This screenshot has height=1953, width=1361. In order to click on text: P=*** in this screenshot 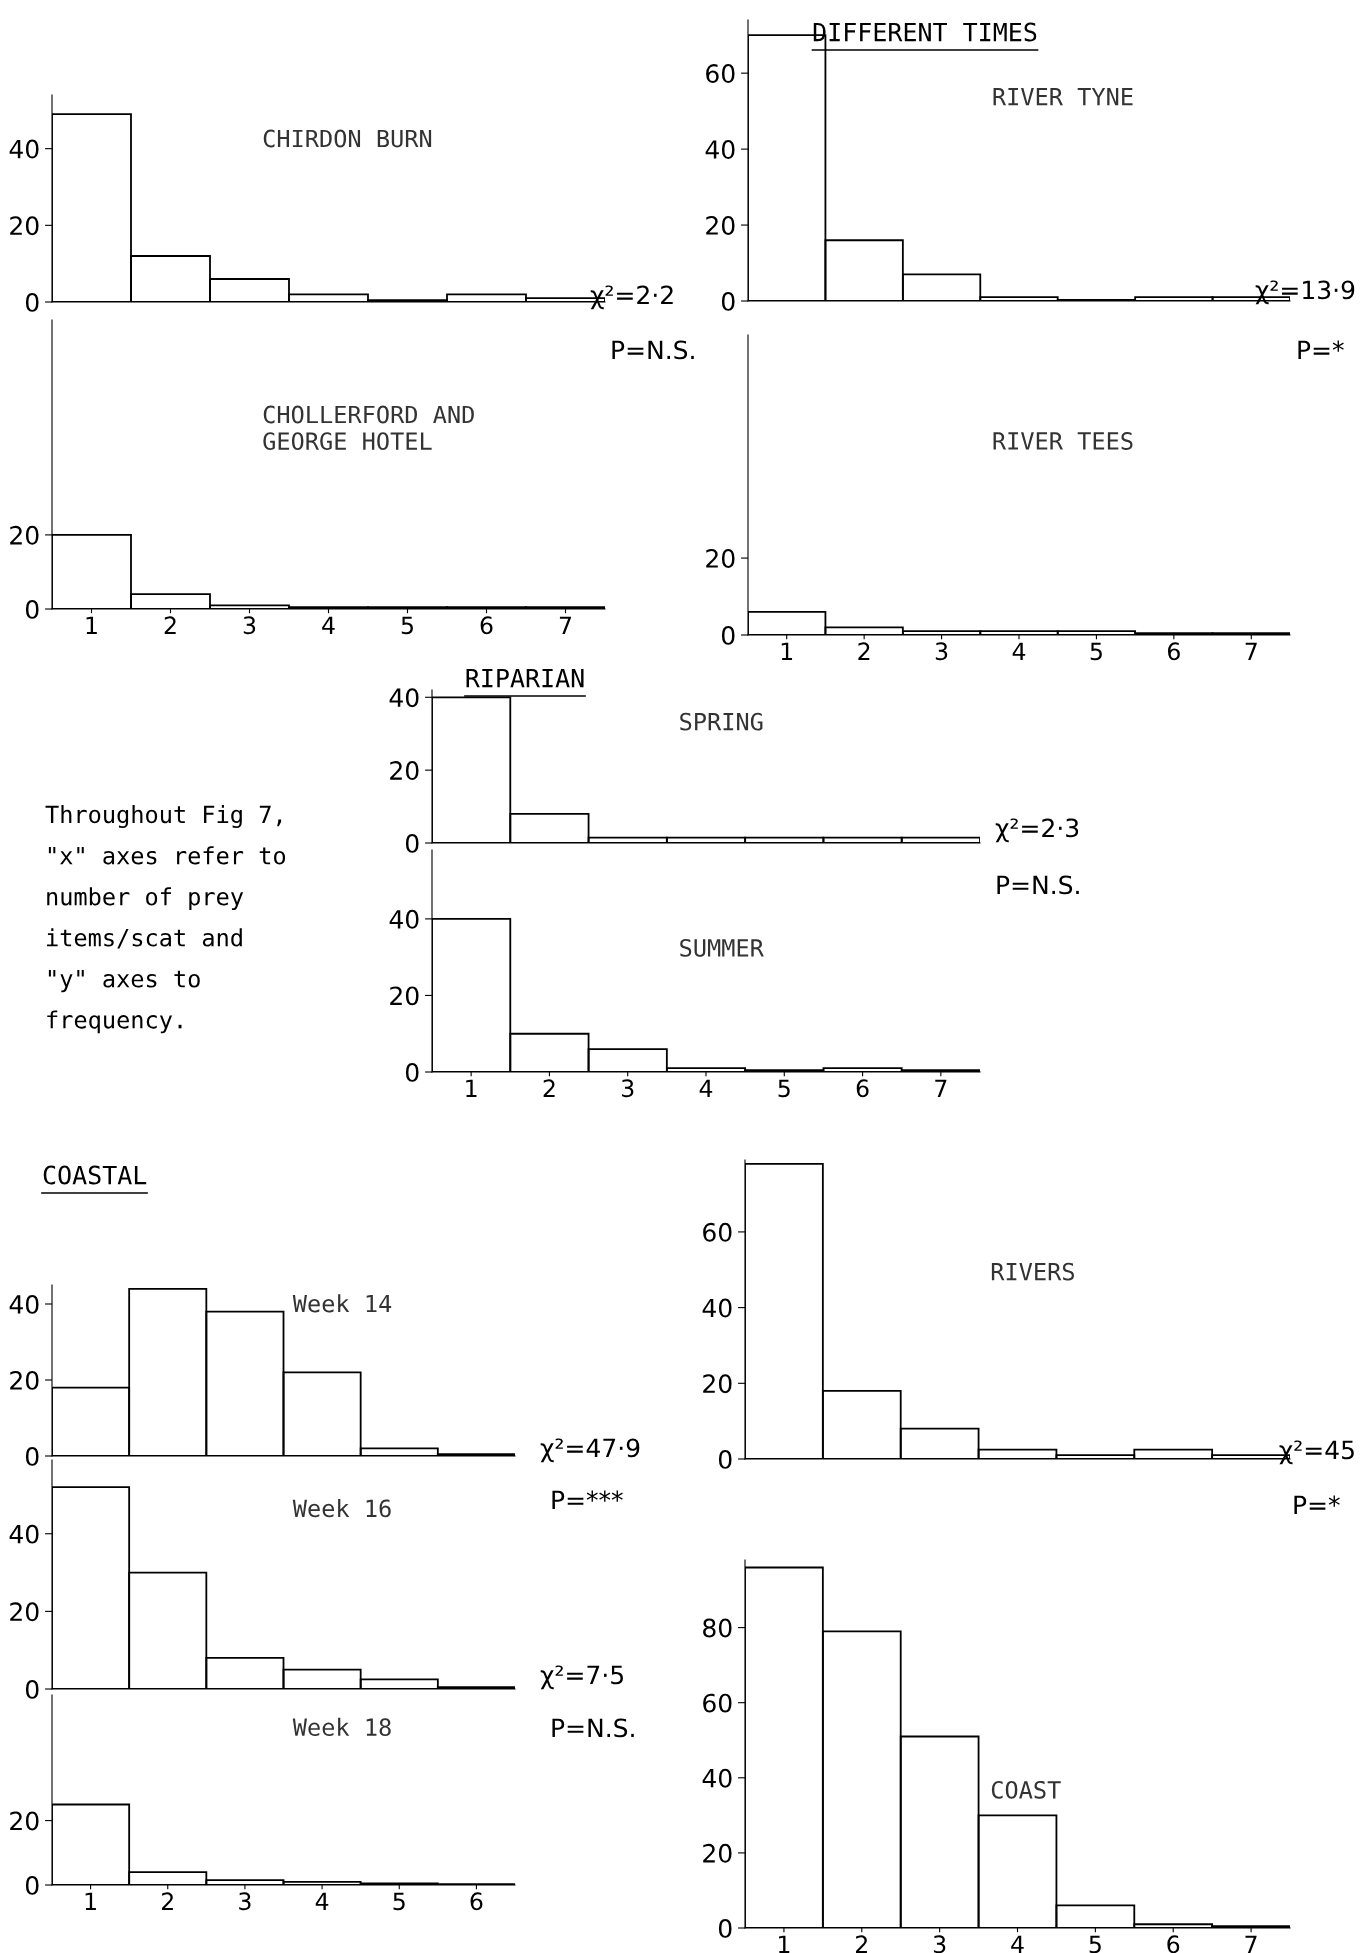, I will do `click(587, 1499)`.